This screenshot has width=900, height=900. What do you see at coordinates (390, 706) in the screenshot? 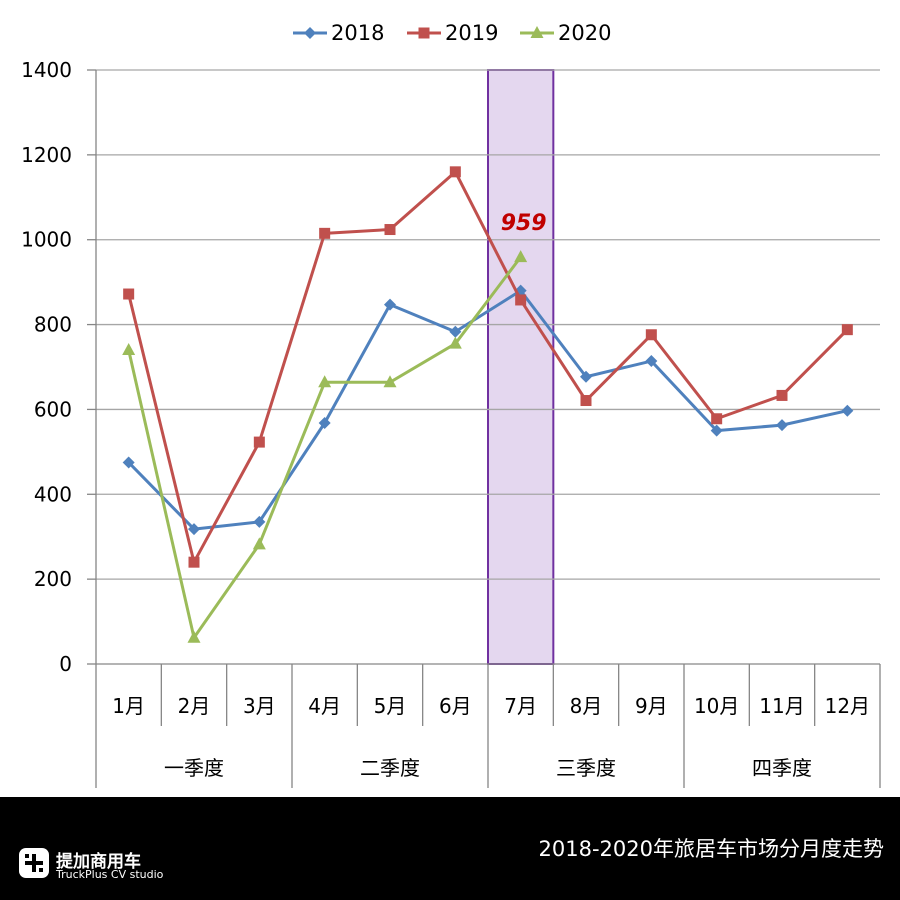
I see `x-tick-label: 5月` at bounding box center [390, 706].